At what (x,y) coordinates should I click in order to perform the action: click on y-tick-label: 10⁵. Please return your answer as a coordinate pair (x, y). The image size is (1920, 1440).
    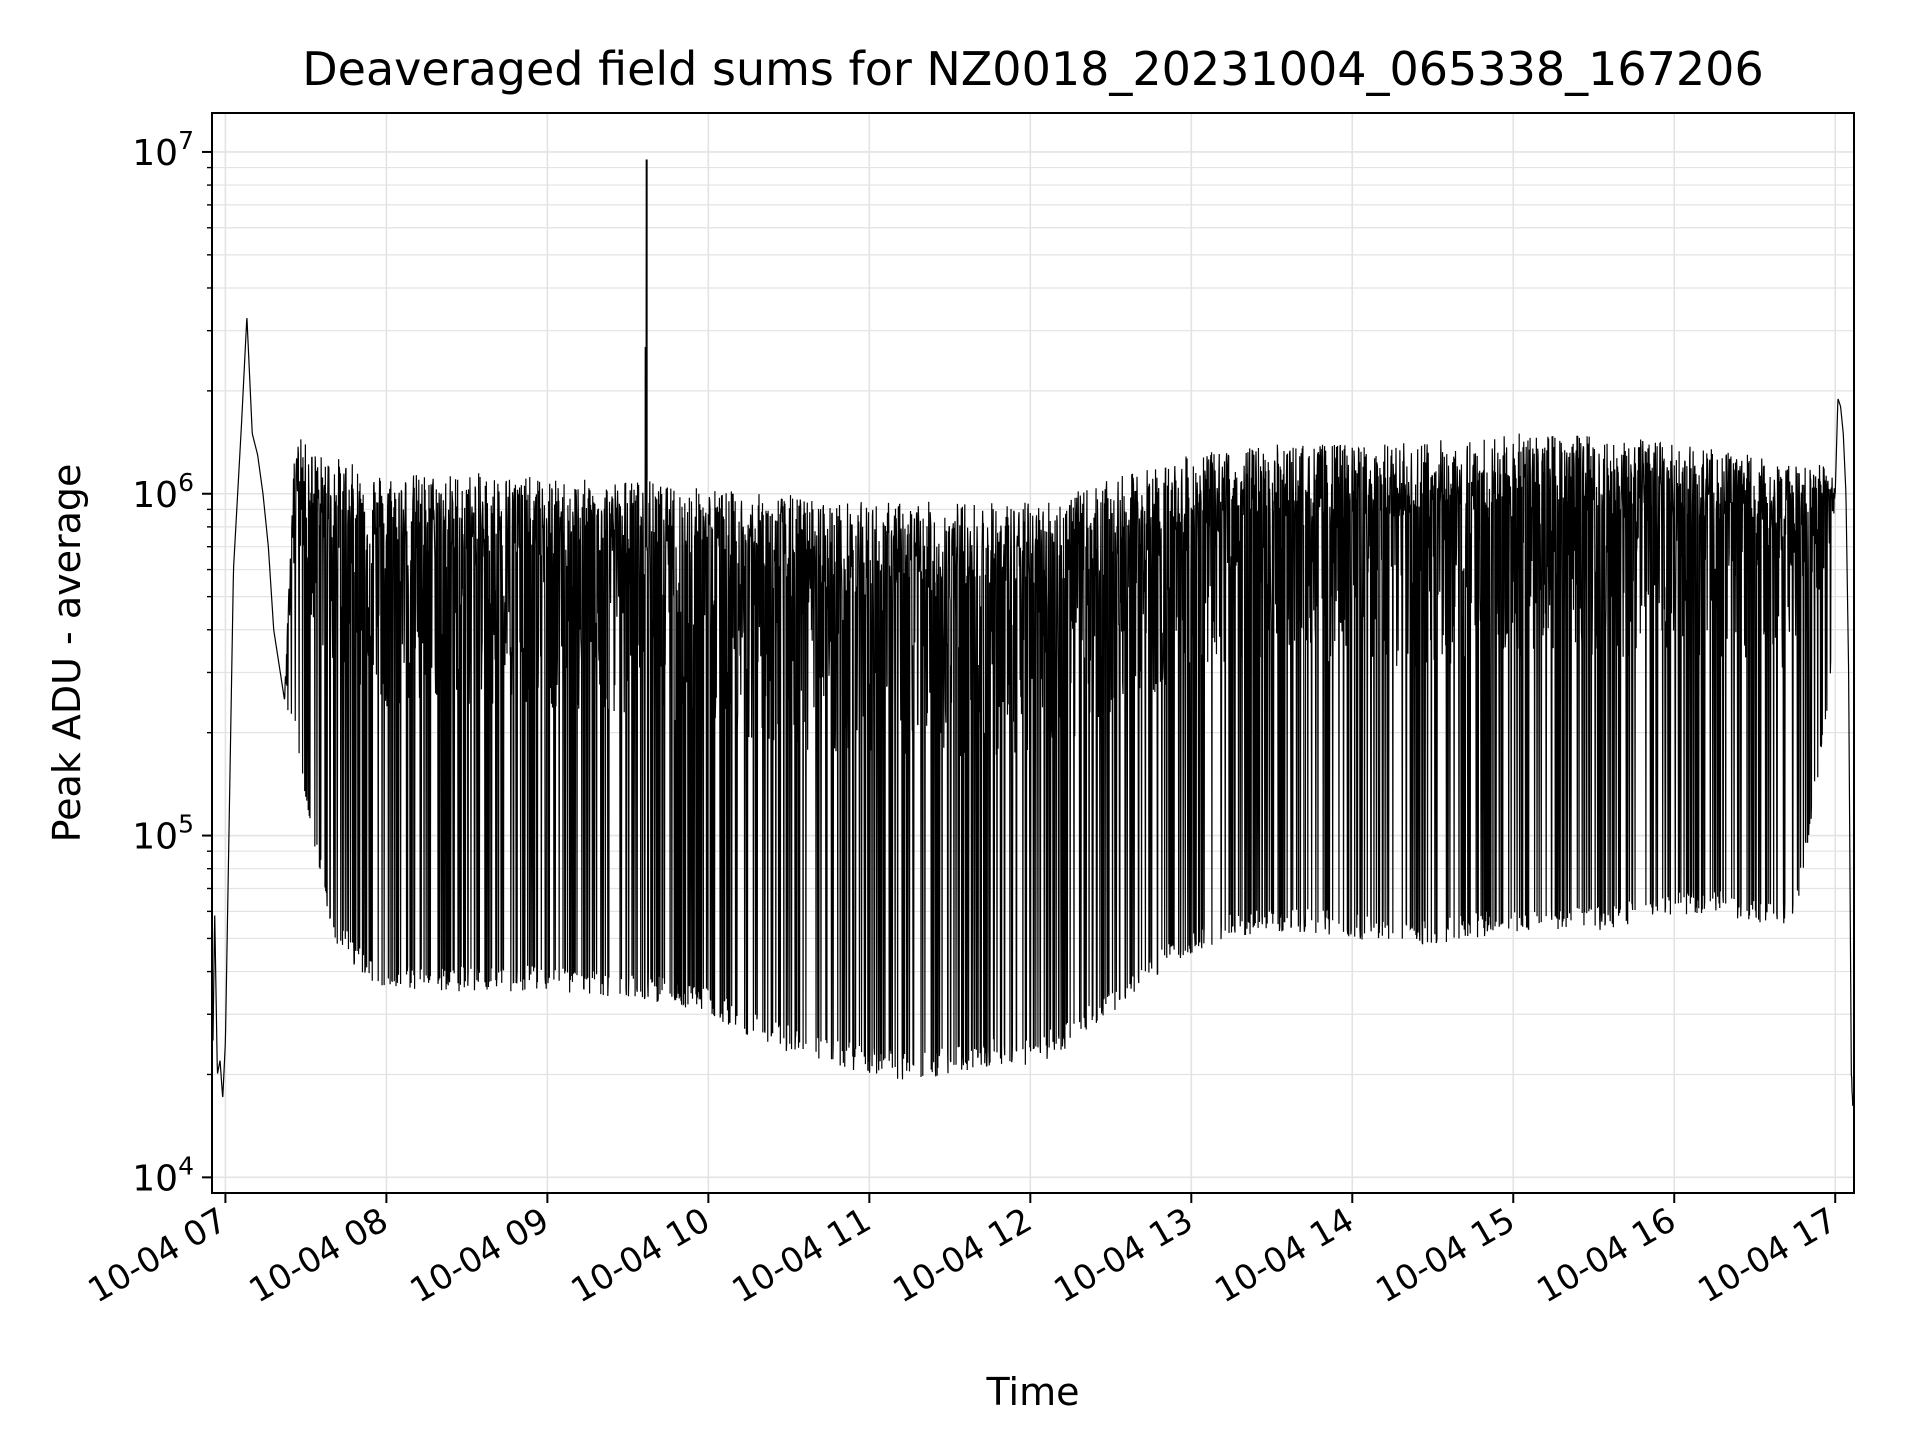
    Looking at the image, I should click on (163, 834).